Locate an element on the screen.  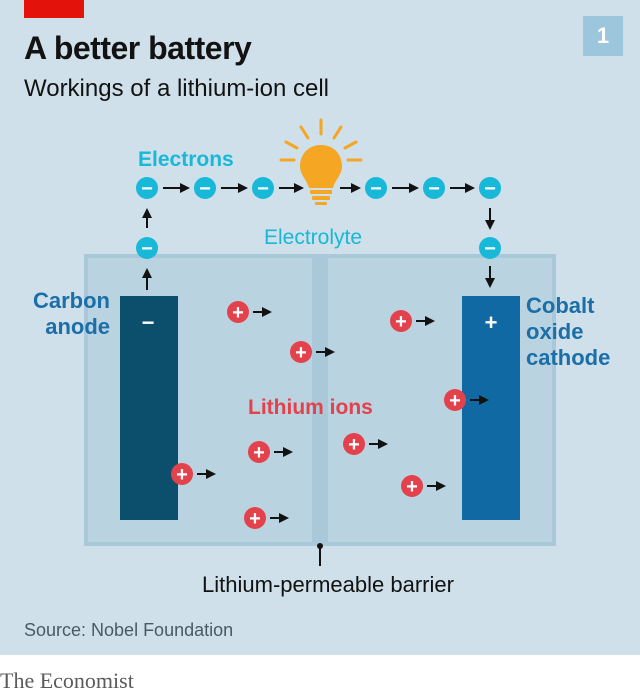
anode-label-line2: anode is located at coordinates (77, 326).